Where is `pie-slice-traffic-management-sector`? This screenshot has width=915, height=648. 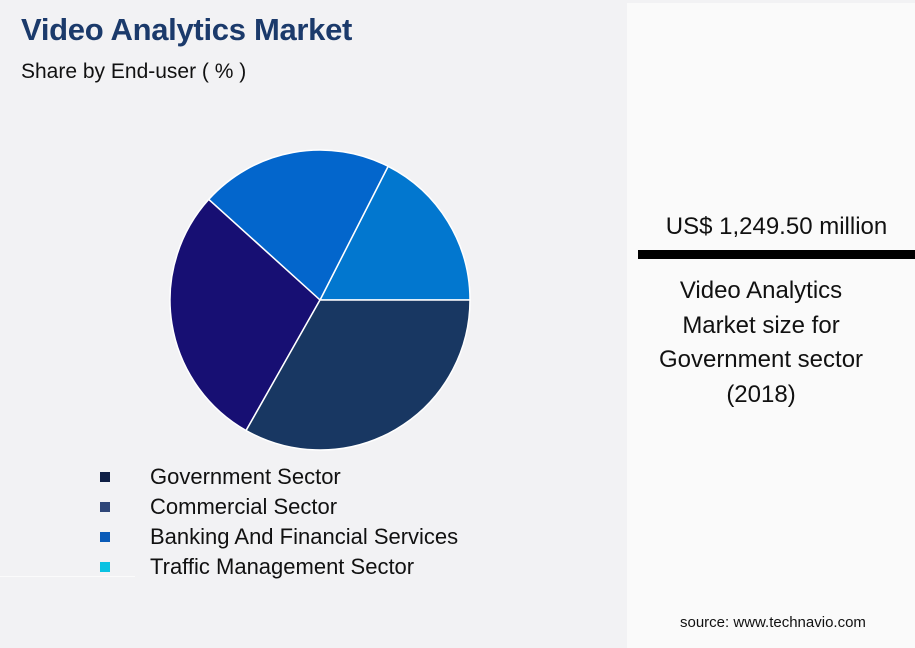
pie-slice-traffic-management-sector is located at coordinates (394, 233).